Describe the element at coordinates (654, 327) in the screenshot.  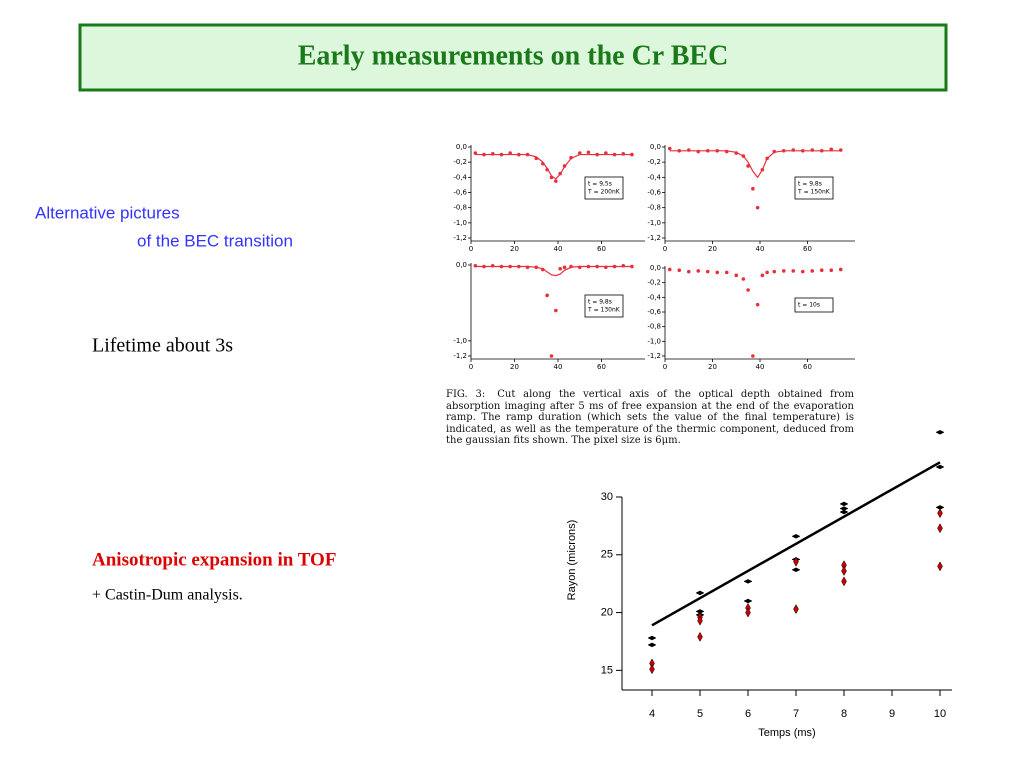
I see `y-tick-label: -0,8` at that location.